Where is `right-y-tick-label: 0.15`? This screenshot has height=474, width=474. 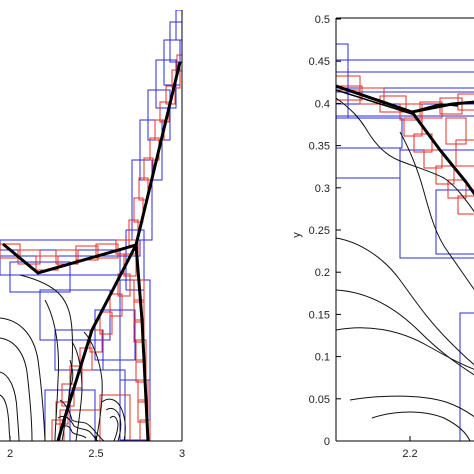 right-y-tick-label: 0.15 is located at coordinates (319, 315).